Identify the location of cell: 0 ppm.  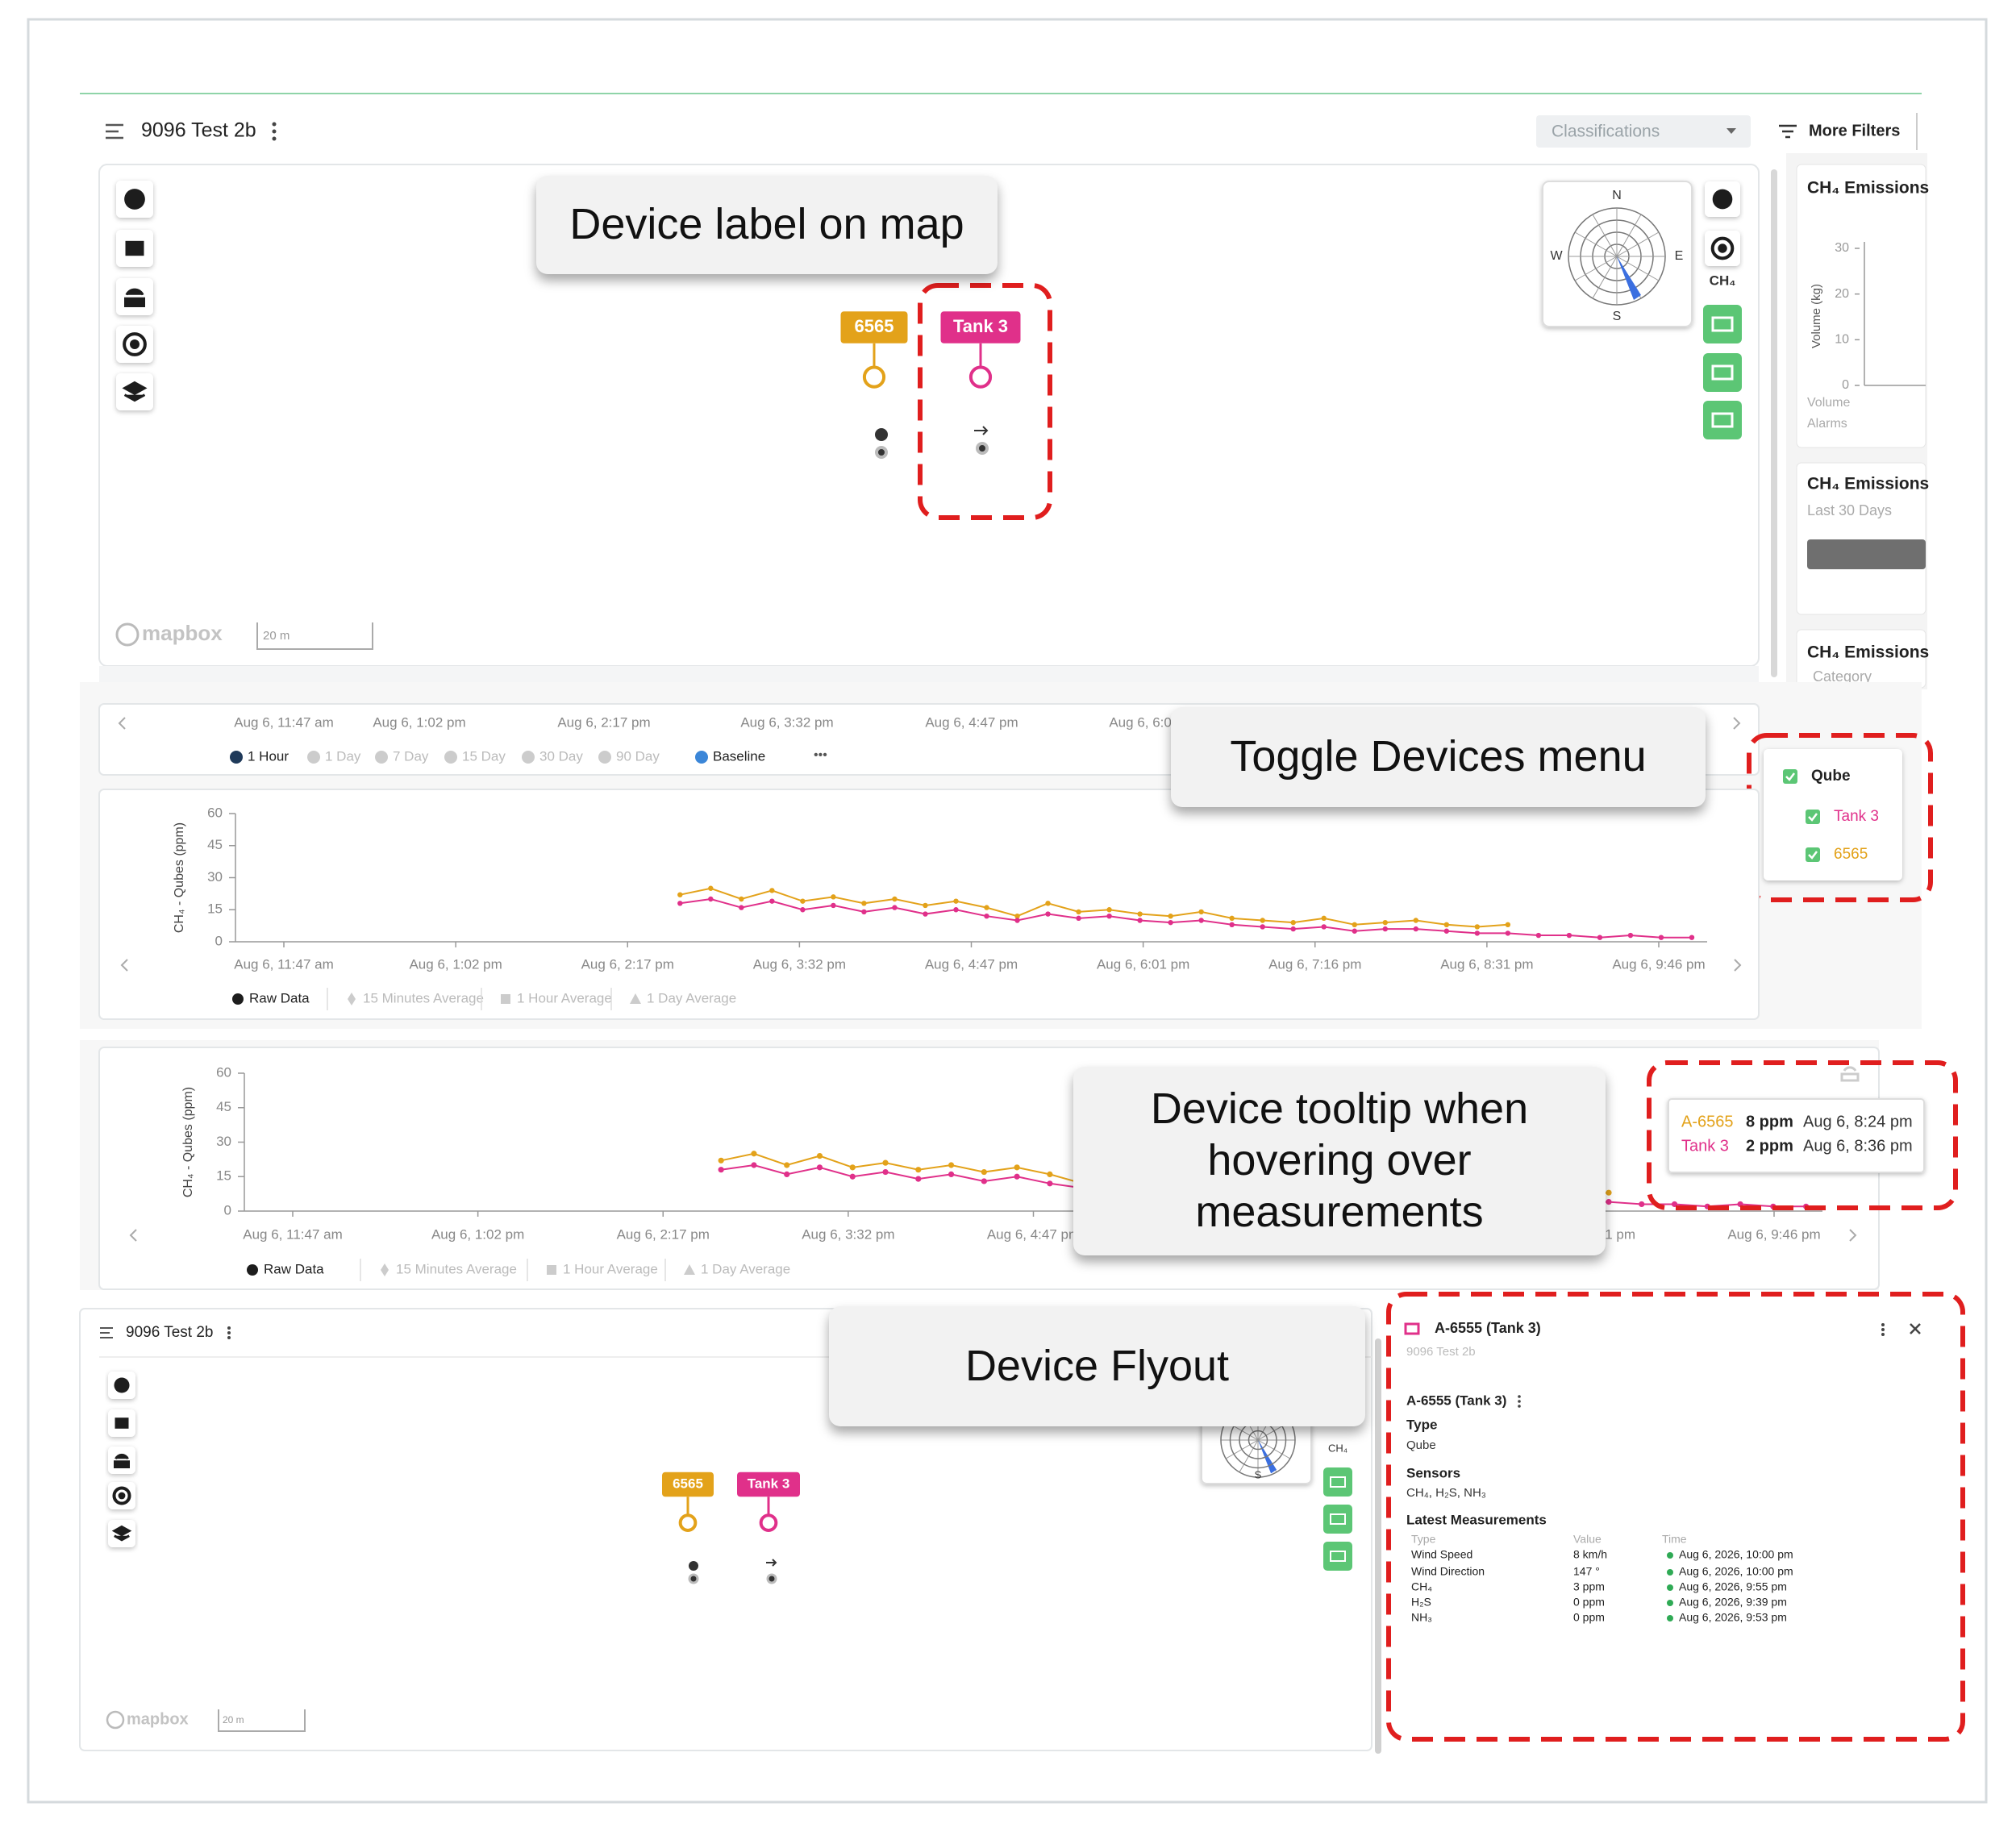
(1589, 1602).